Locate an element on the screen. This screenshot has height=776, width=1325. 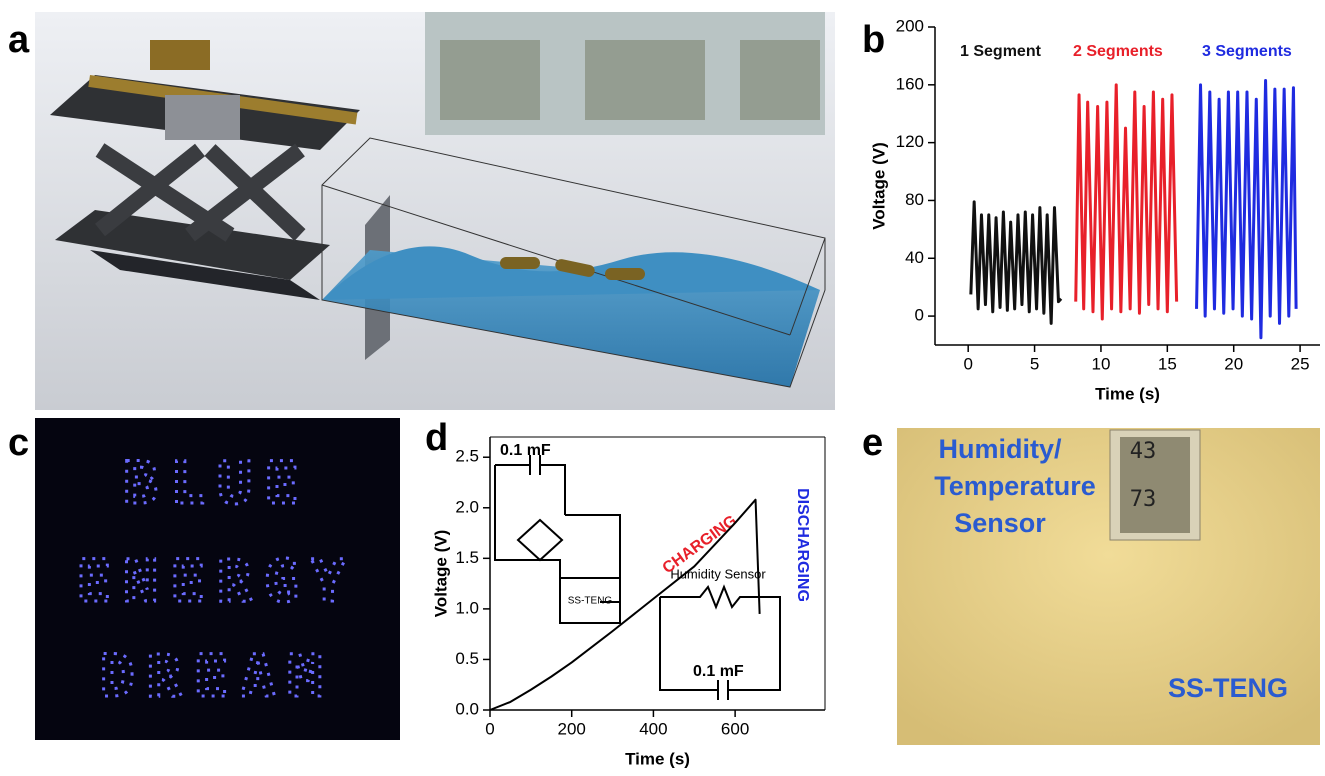
sensor-label: Sensor is located at coordinates (1000, 523).